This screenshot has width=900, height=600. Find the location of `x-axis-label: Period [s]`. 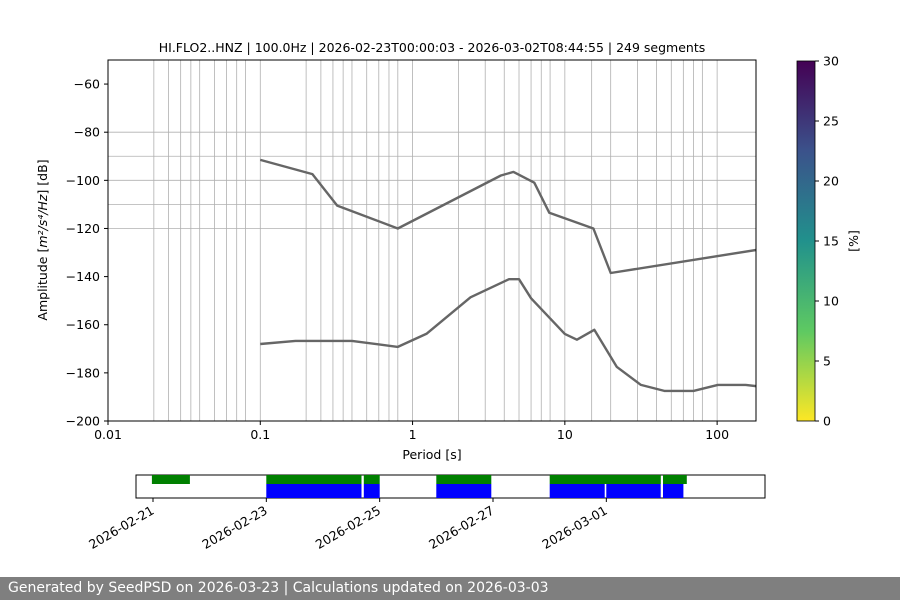

x-axis-label: Period [s] is located at coordinates (431, 454).